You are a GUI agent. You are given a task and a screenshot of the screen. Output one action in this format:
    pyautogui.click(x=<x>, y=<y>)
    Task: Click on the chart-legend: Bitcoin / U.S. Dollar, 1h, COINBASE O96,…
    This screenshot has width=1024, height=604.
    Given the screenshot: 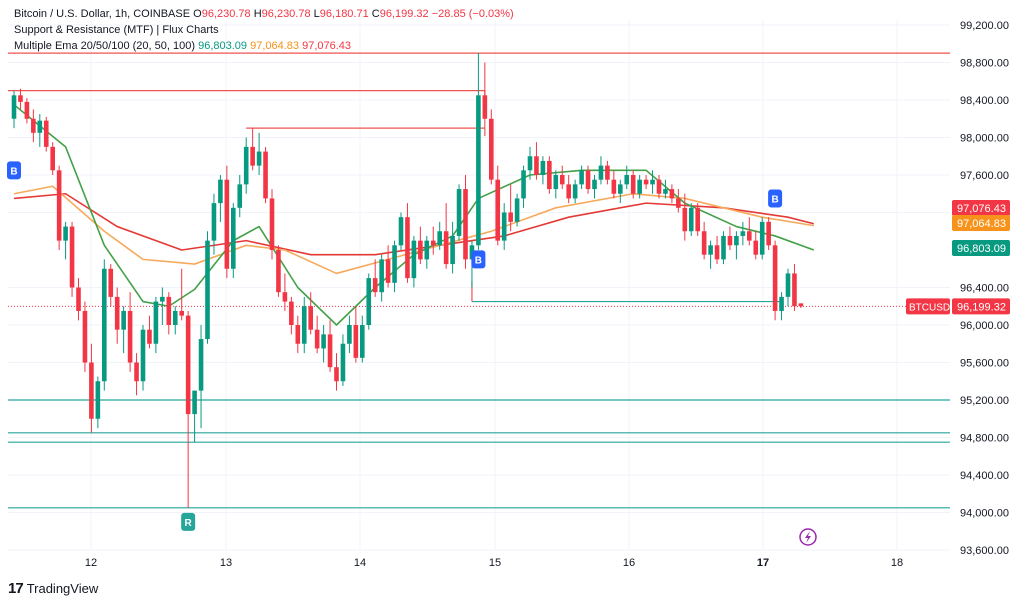 What is the action you would take?
    pyautogui.click(x=264, y=30)
    